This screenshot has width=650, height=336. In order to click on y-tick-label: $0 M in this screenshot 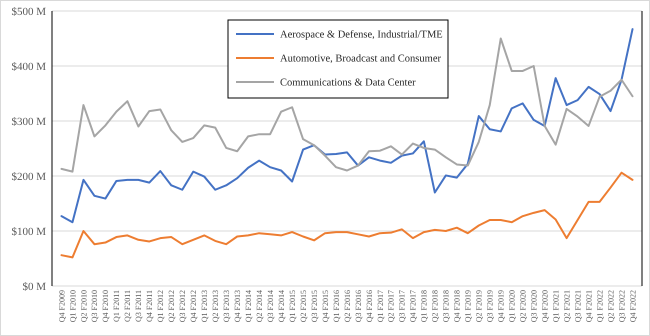, I will do `click(34, 286)`.